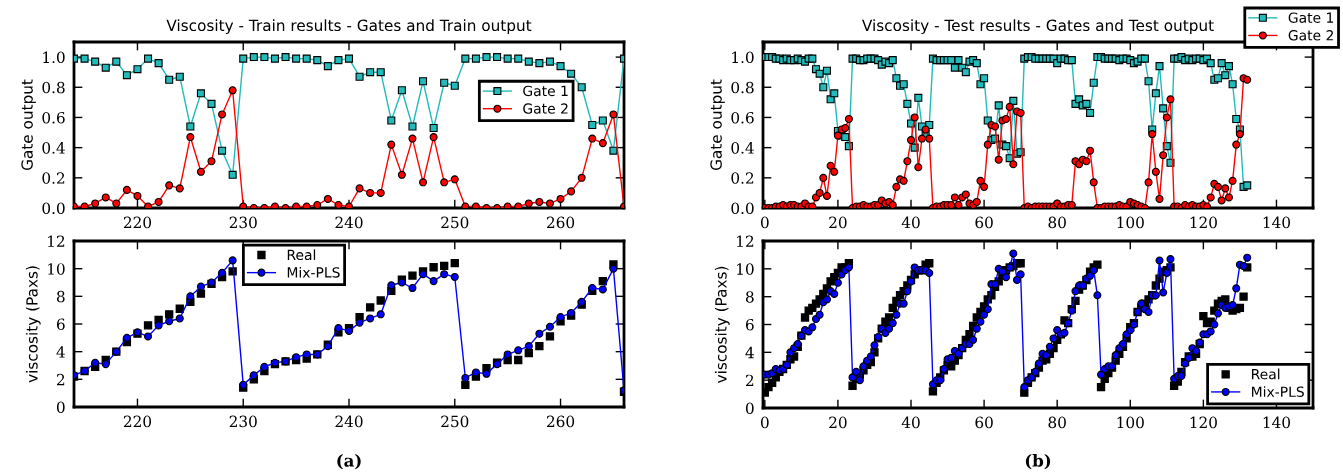 This screenshot has height=475, width=1343. I want to click on chart-title: Viscosity - Test results - Gates and Test output, so click(1038, 27).